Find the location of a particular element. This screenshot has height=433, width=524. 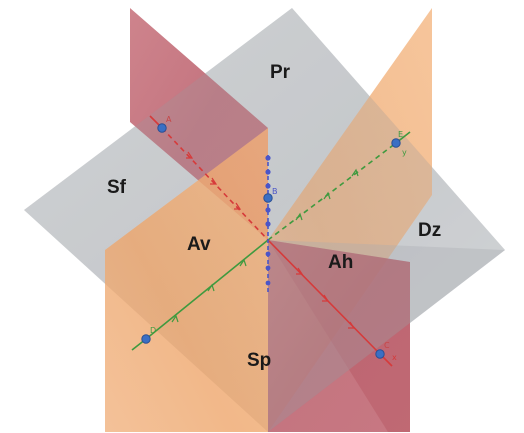

region-label-sf: Sf is located at coordinates (117, 187).